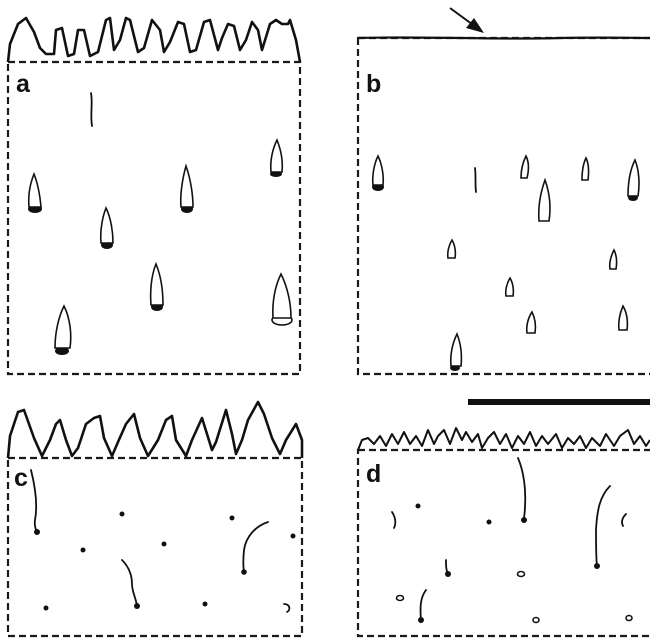 The image size is (650, 642). What do you see at coordinates (21, 478) in the screenshot?
I see `panel-c-label: c` at bounding box center [21, 478].